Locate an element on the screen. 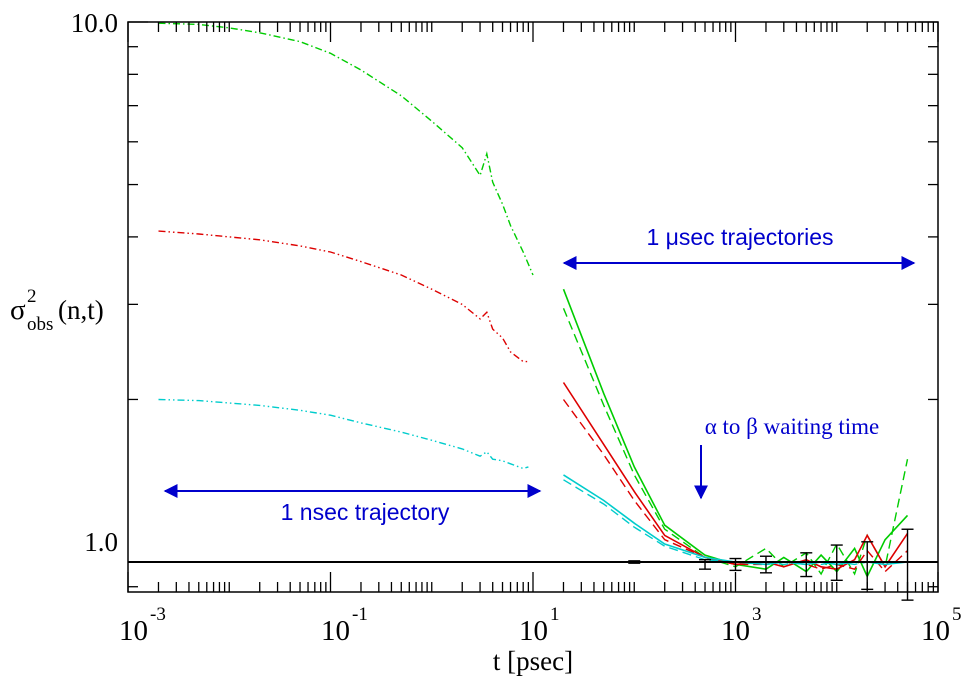 This screenshot has width=969, height=679. y-tick-label-1: 1.0 is located at coordinates (101, 542).